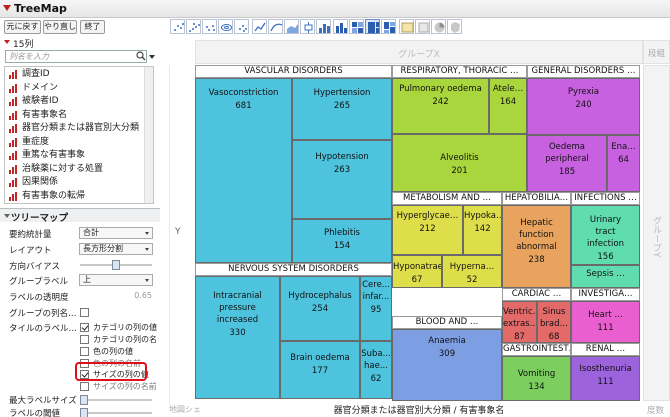 This screenshot has height=417, width=670. I want to click on treemap-tile: Hydrocephalus 254, so click(320, 308).